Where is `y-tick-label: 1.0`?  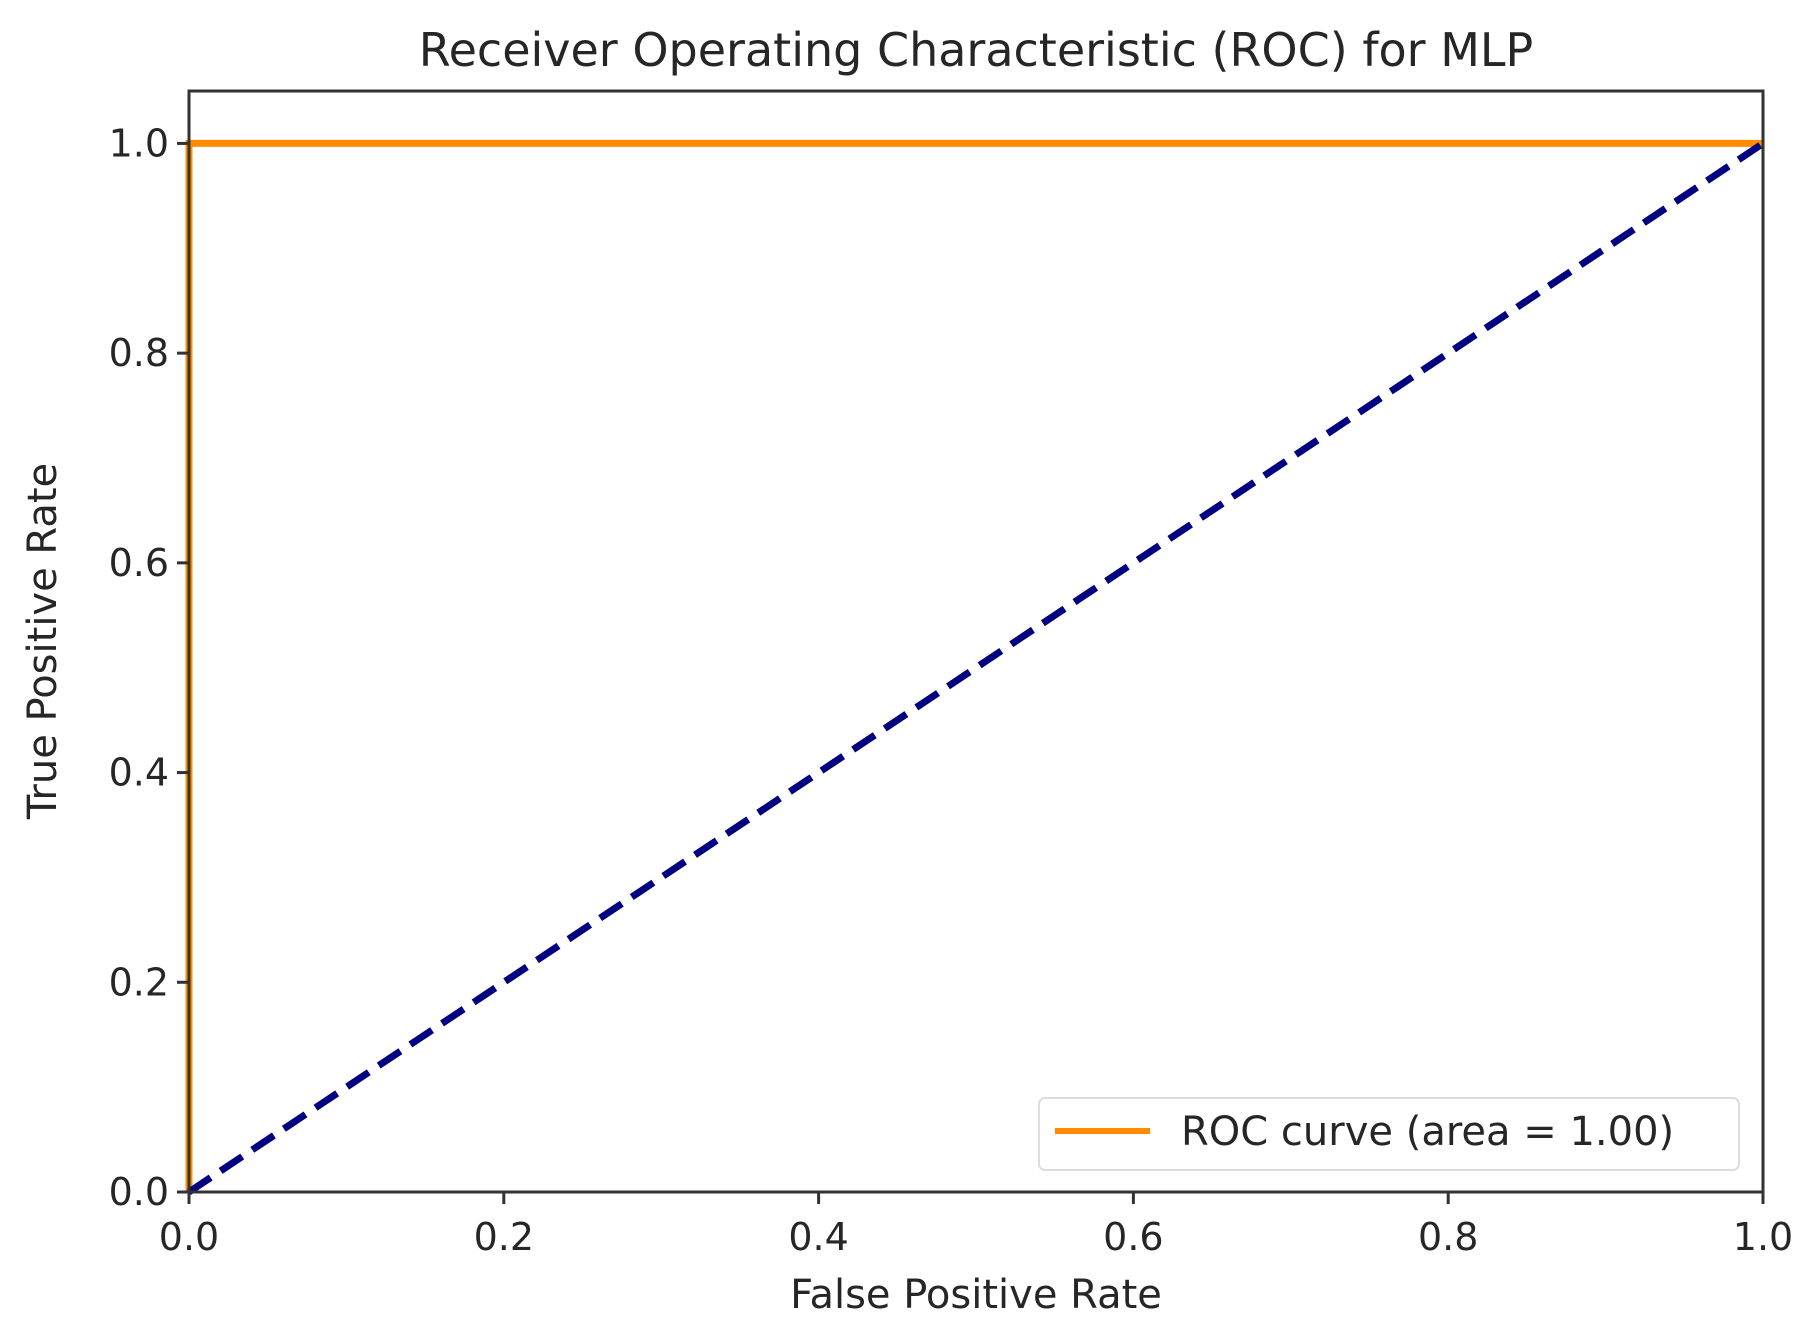
y-tick-label: 1.0 is located at coordinates (139, 143).